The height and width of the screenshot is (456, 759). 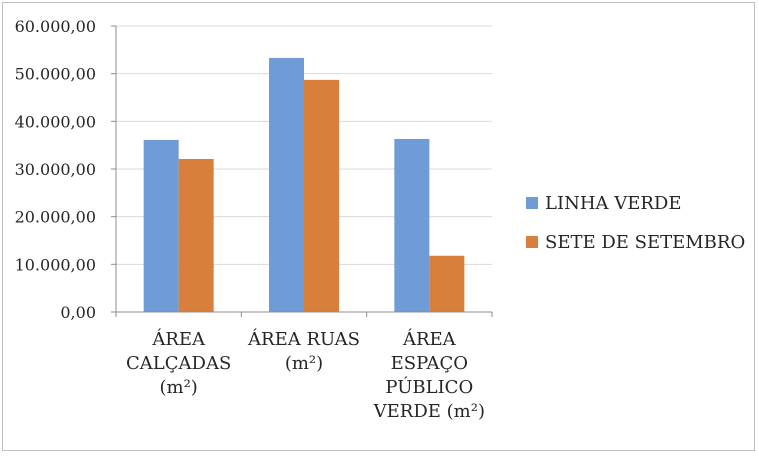 What do you see at coordinates (429, 386) in the screenshot?
I see `x-tick-label-line: PÚBLICO` at bounding box center [429, 386].